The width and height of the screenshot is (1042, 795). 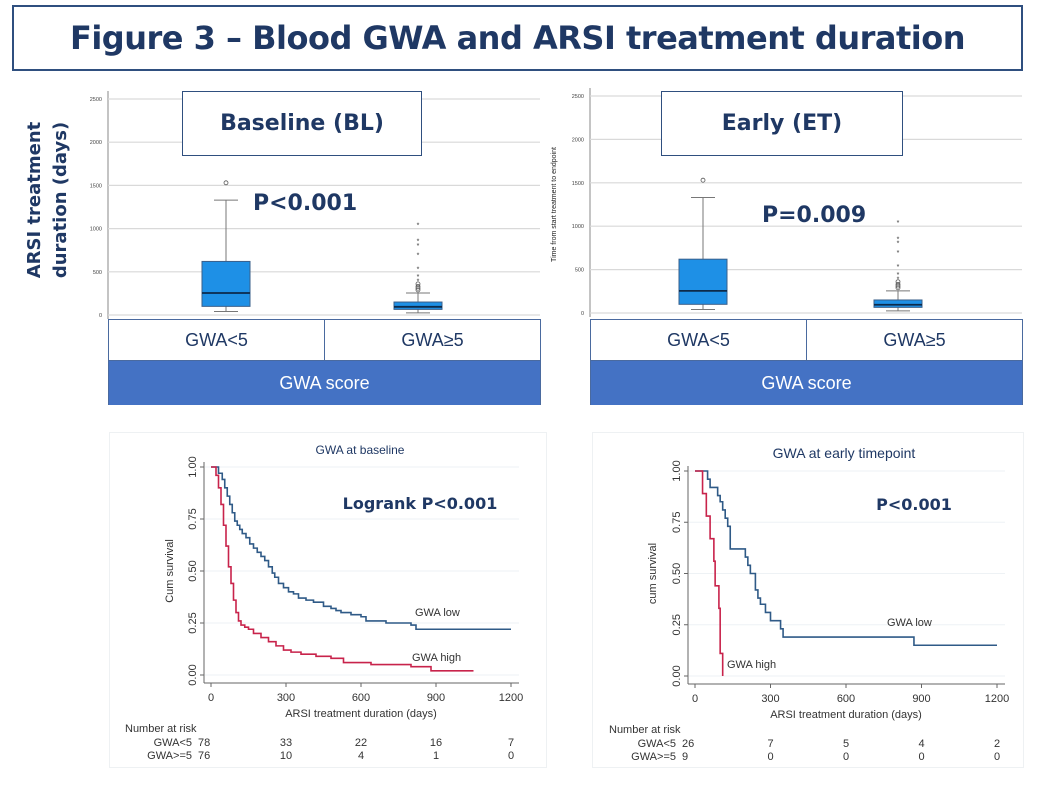 I want to click on km-title: GWA at baseline, so click(x=360, y=450).